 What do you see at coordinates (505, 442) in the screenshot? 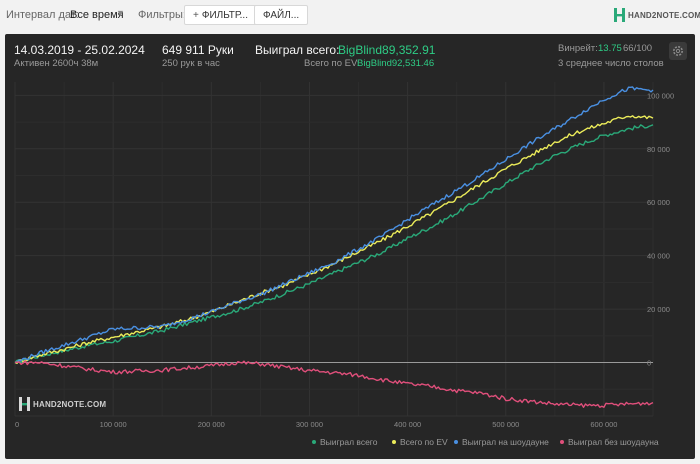
I see `legend-label: Выиграл на шоудауне` at bounding box center [505, 442].